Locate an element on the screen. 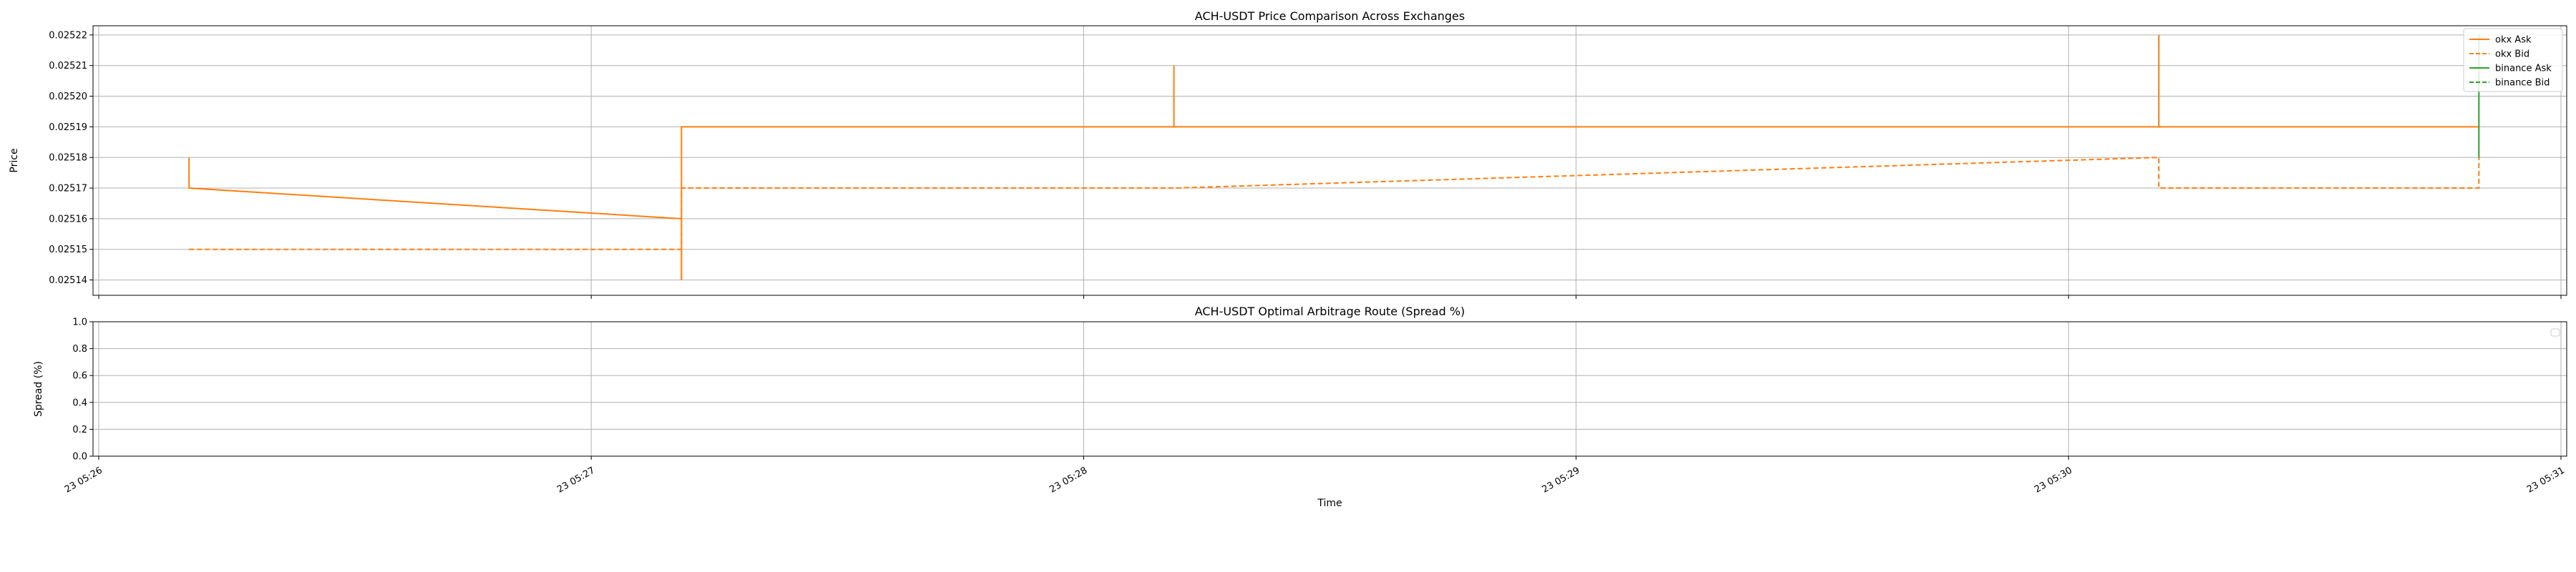 The height and width of the screenshot is (572, 2576). spread-y-ticks: 0.0 0.2 0.4 0.6 0.8 1.0 is located at coordinates (82, 390).